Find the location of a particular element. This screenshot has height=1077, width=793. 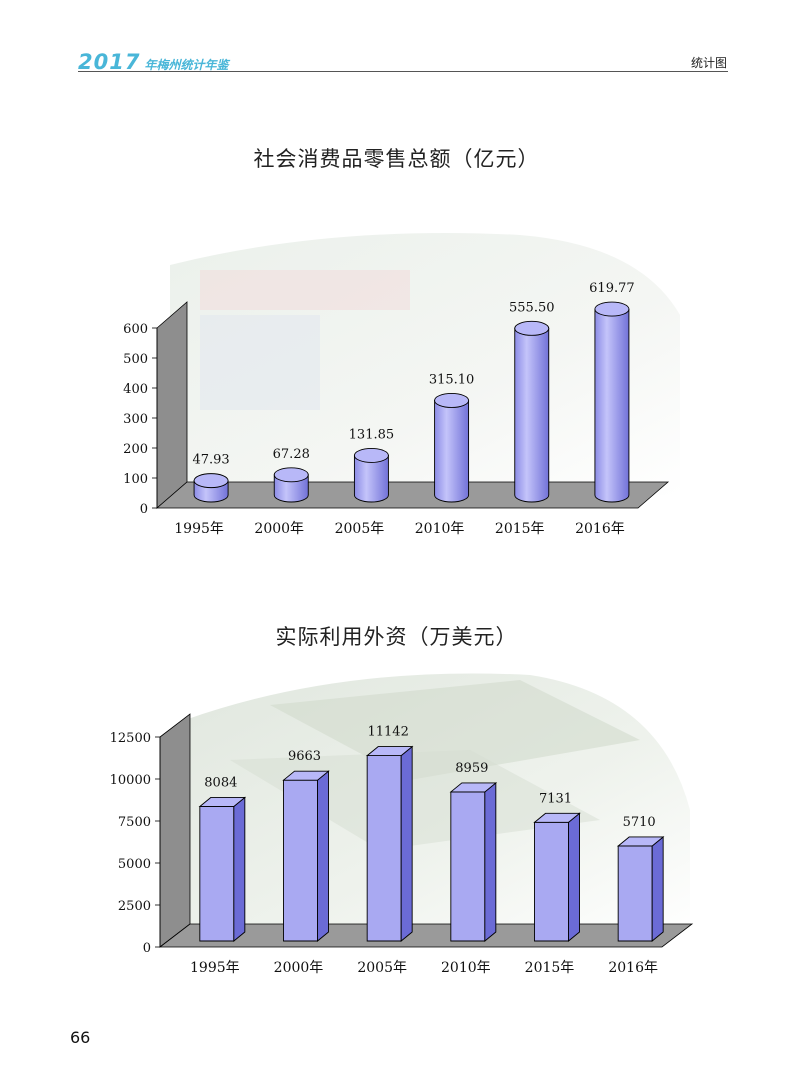

y-tick-label: 300 is located at coordinates (135, 419).